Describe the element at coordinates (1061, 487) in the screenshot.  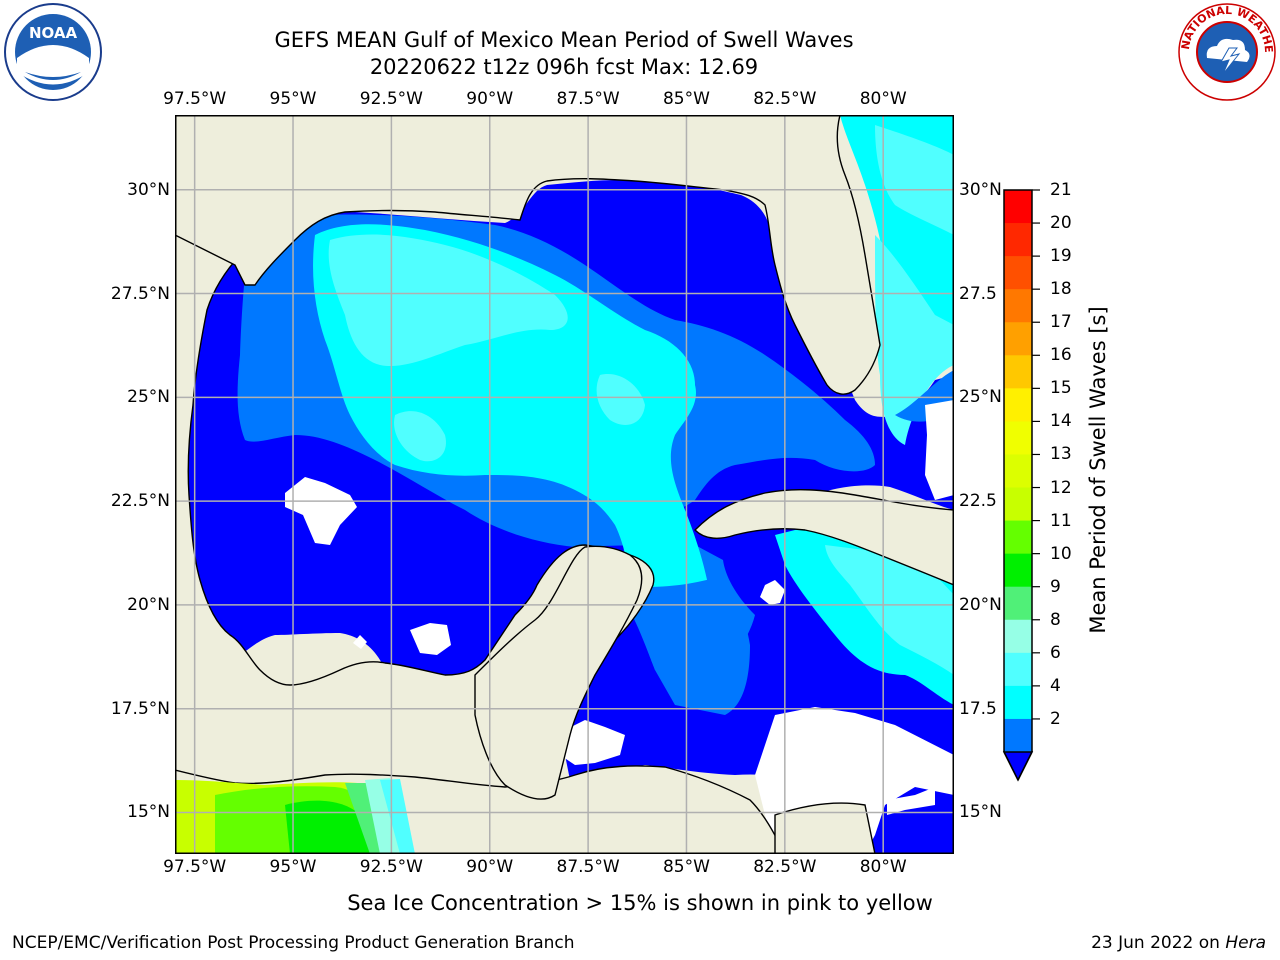
I see `colorbar-tick-label: 12` at that location.